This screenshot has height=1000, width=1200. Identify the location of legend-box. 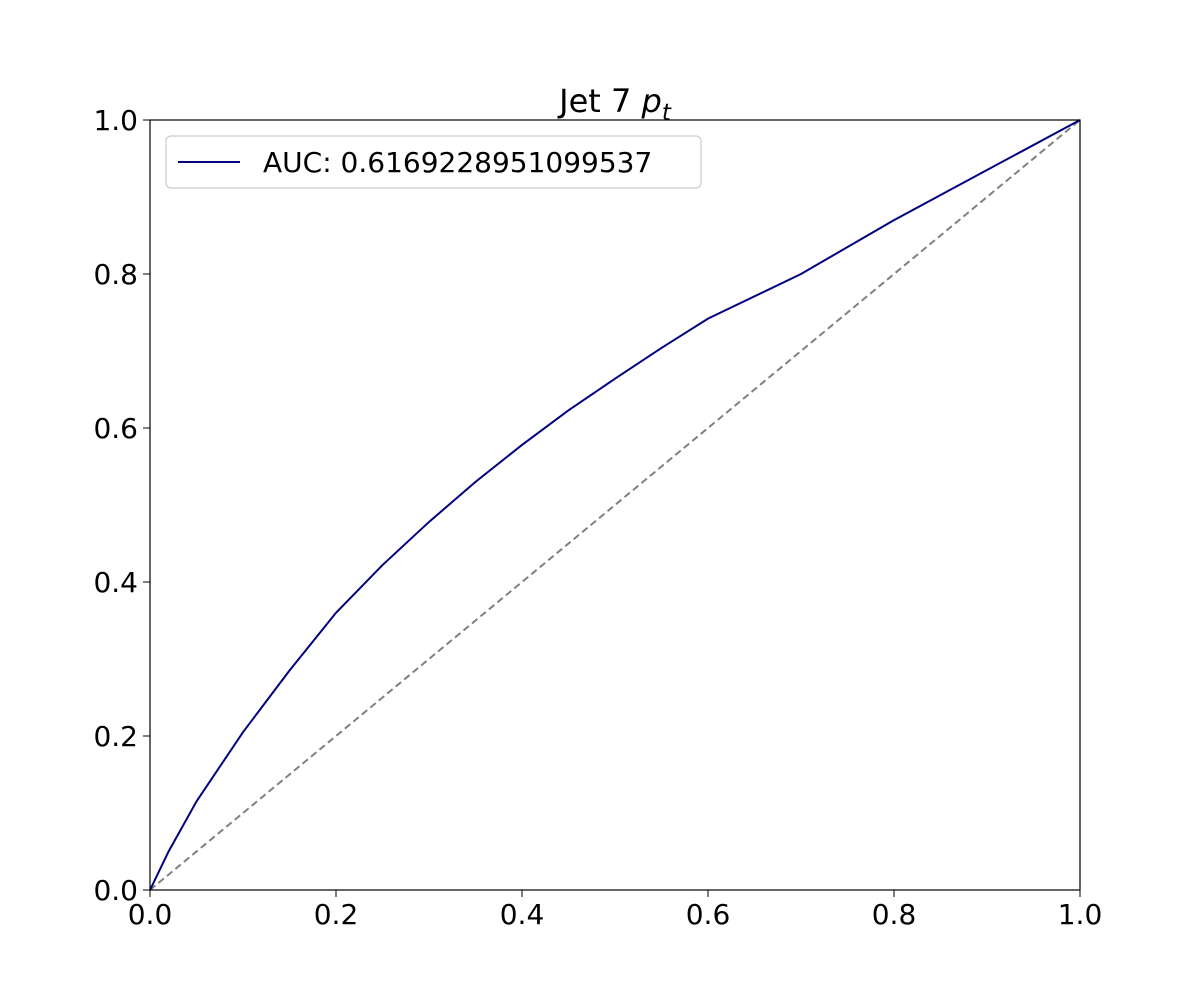
(433, 162).